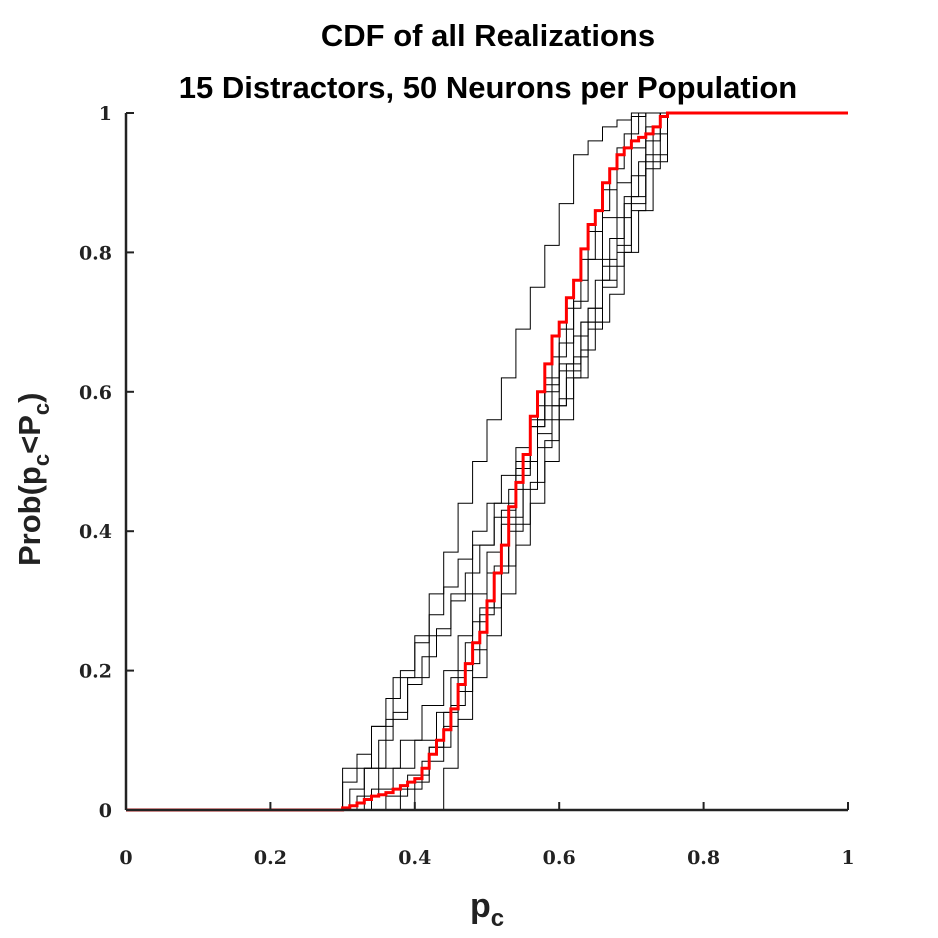 The height and width of the screenshot is (938, 938). I want to click on x-axis-label: pc, so click(487, 909).